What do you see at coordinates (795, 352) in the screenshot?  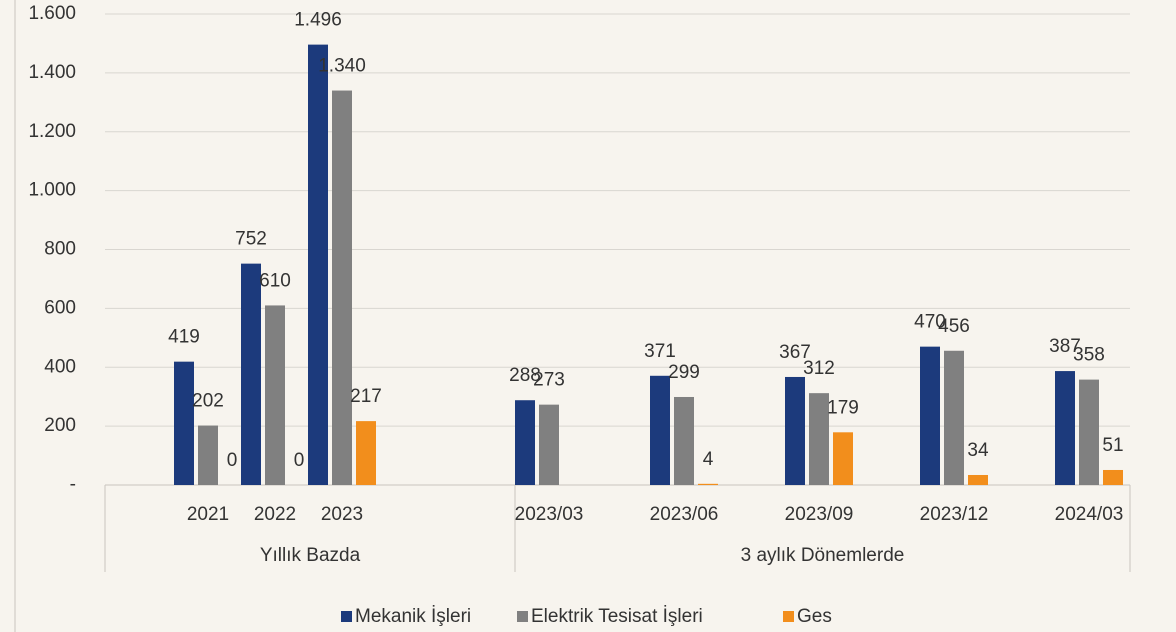 I see `data-label: 367` at bounding box center [795, 352].